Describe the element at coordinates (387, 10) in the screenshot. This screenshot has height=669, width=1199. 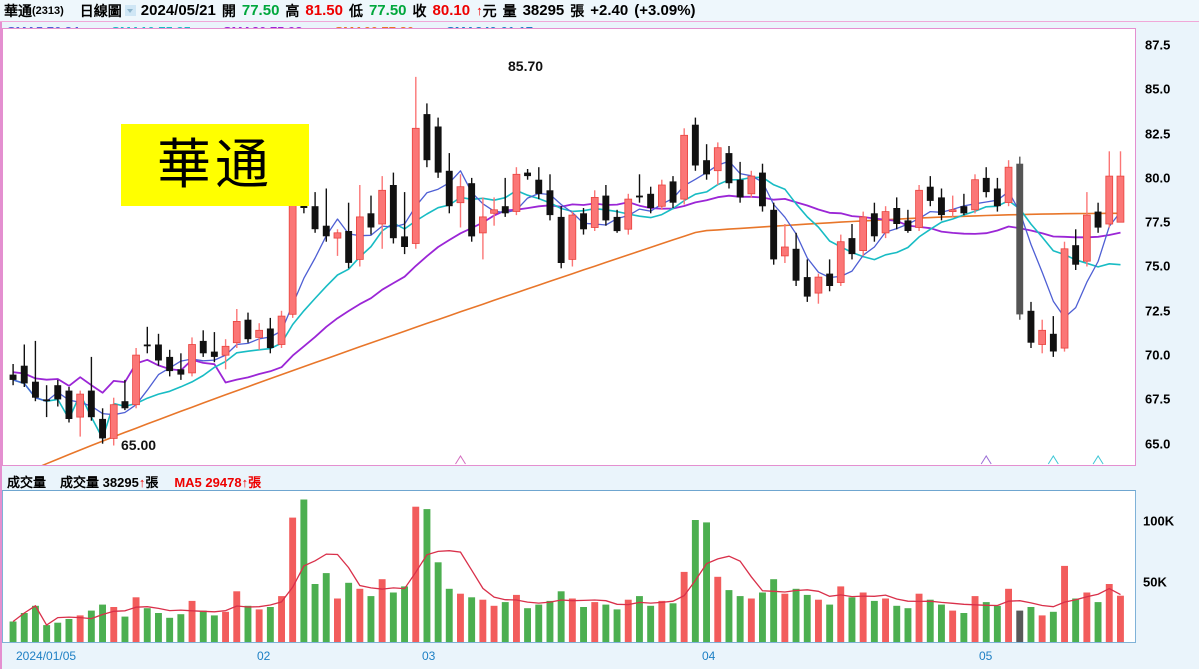
I see `low-value: 77.50` at that location.